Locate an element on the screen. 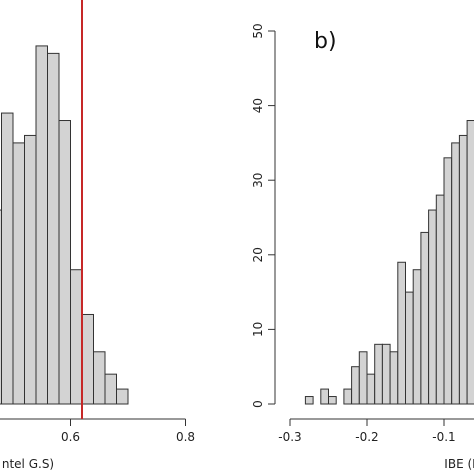  panel-b-y-tick-label: 10 is located at coordinates (258, 329).